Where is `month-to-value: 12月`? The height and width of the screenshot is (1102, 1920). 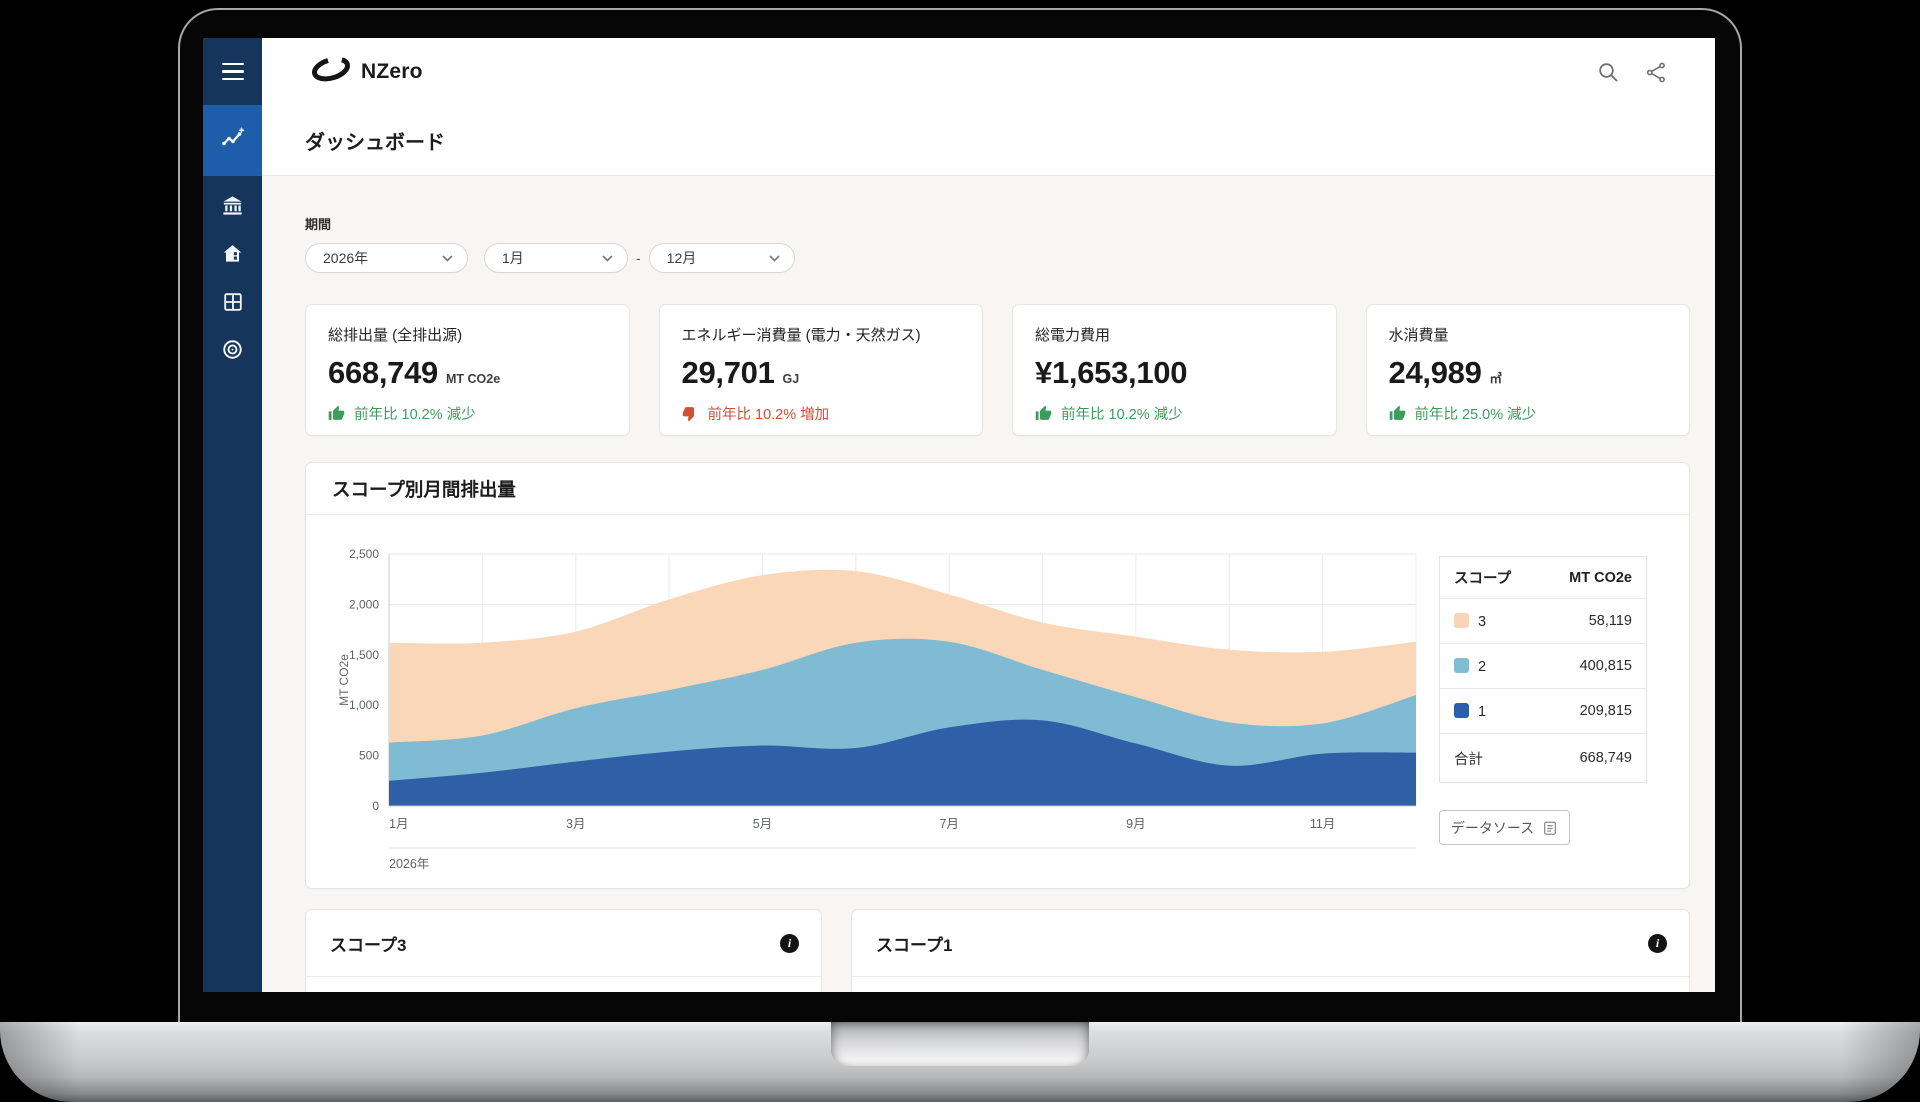 month-to-value: 12月 is located at coordinates (681, 258).